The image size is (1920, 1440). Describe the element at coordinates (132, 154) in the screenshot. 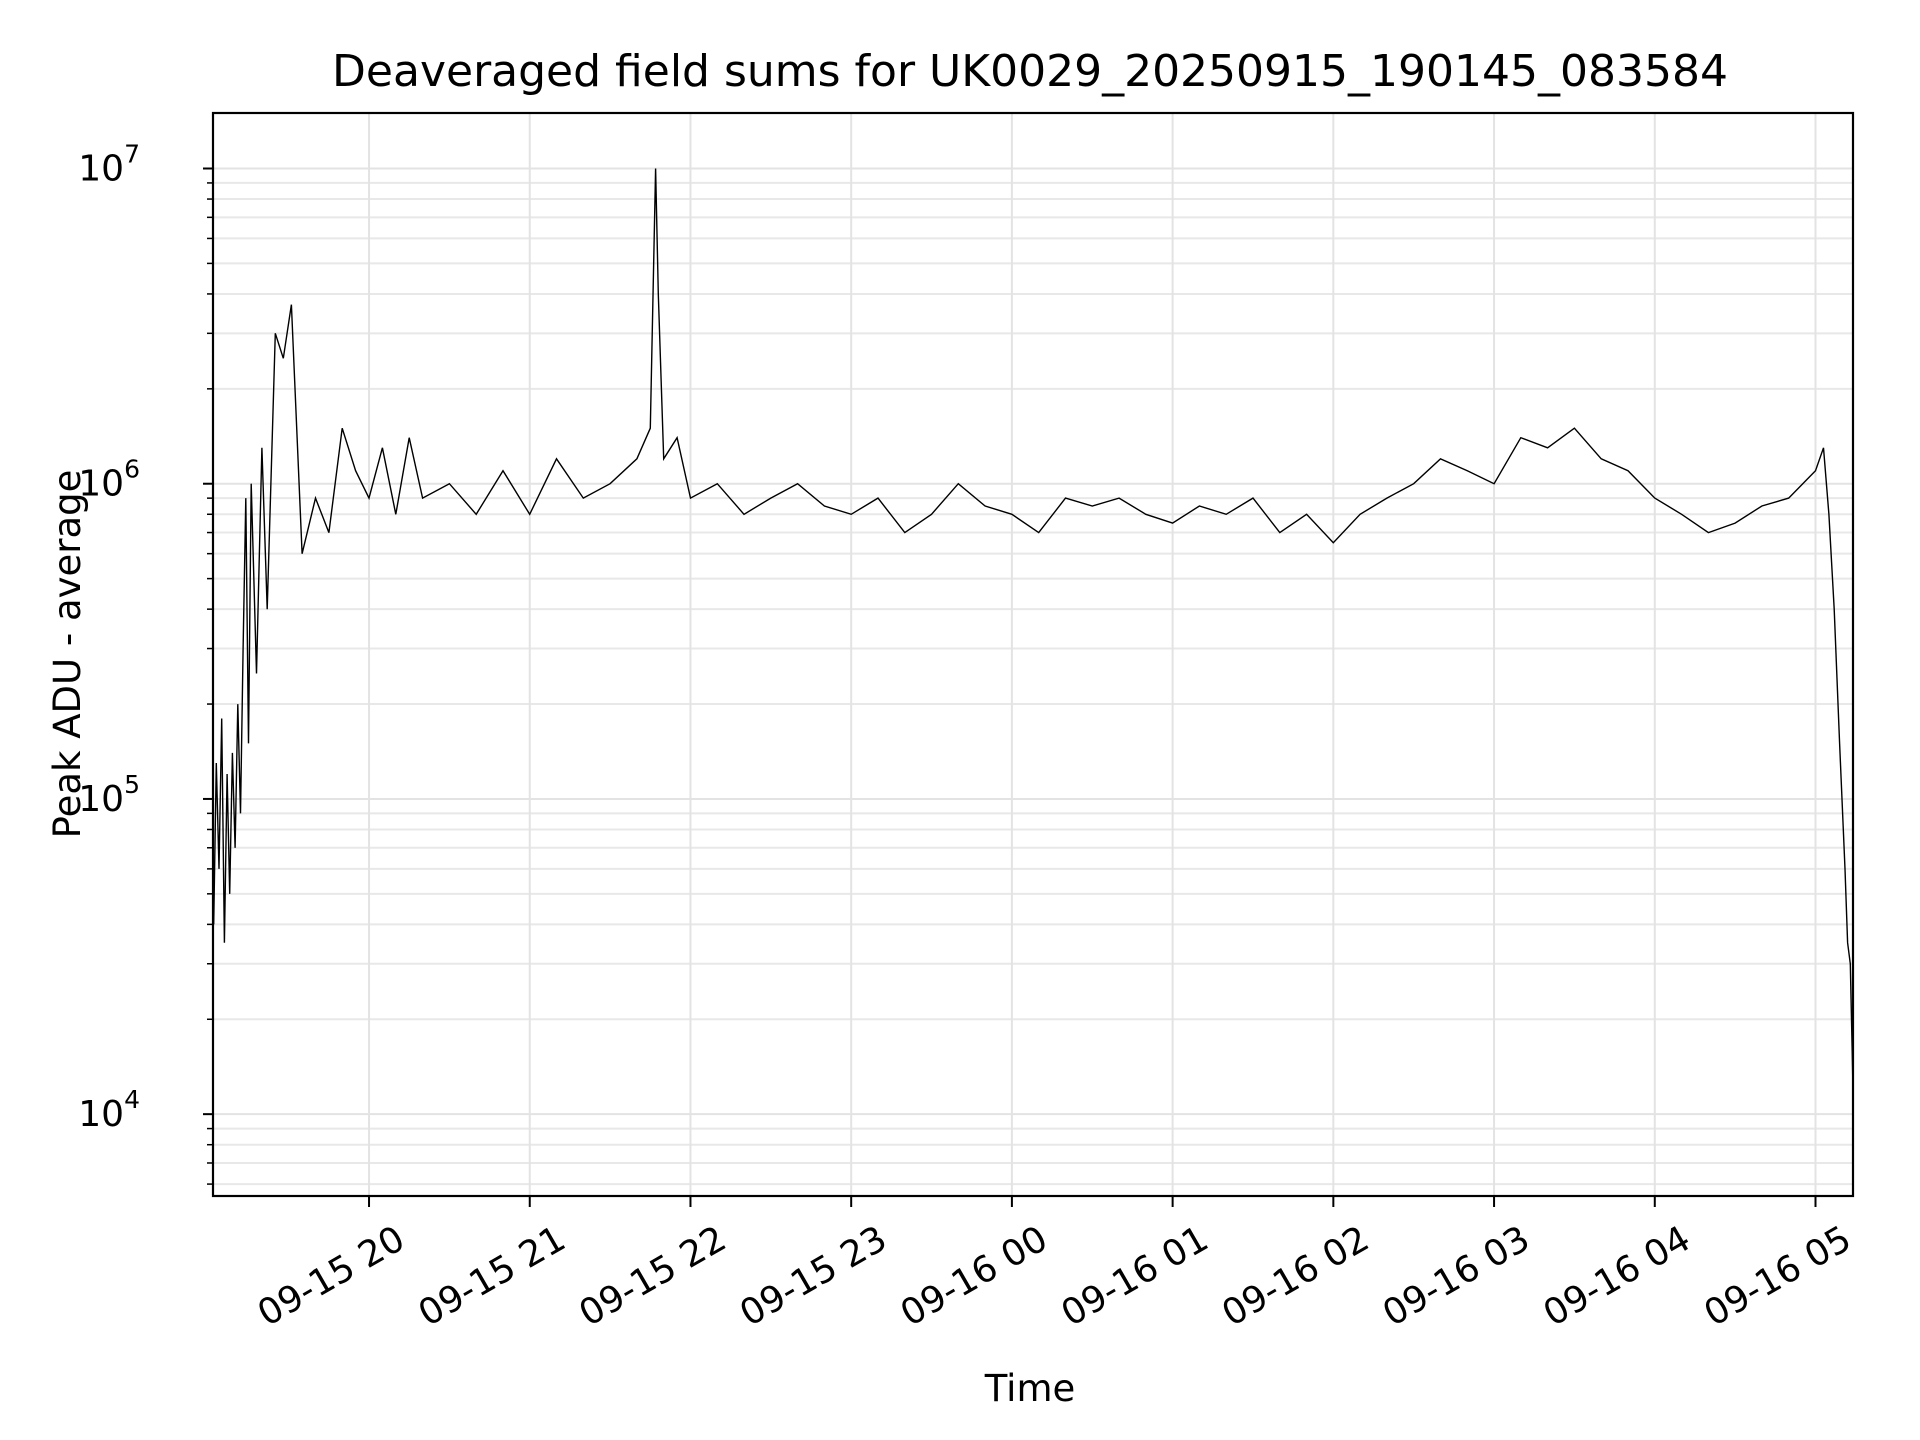

I see `y-tick-label-exponent: 7` at that location.